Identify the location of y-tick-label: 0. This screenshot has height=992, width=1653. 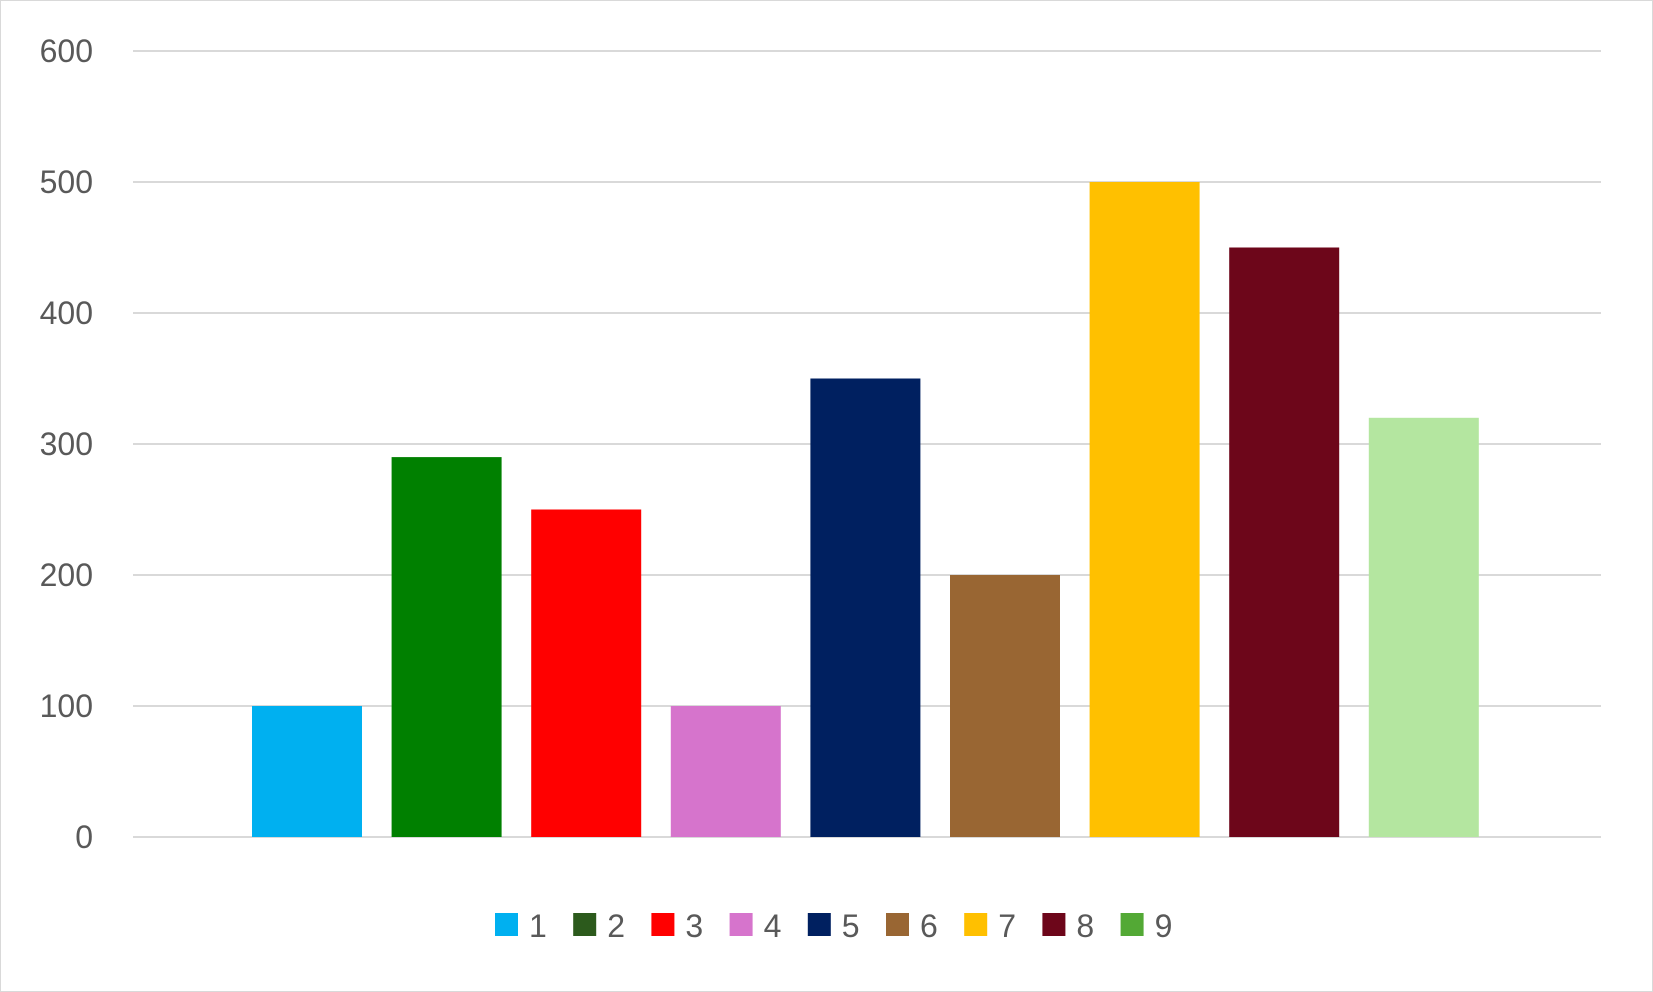
(84, 837).